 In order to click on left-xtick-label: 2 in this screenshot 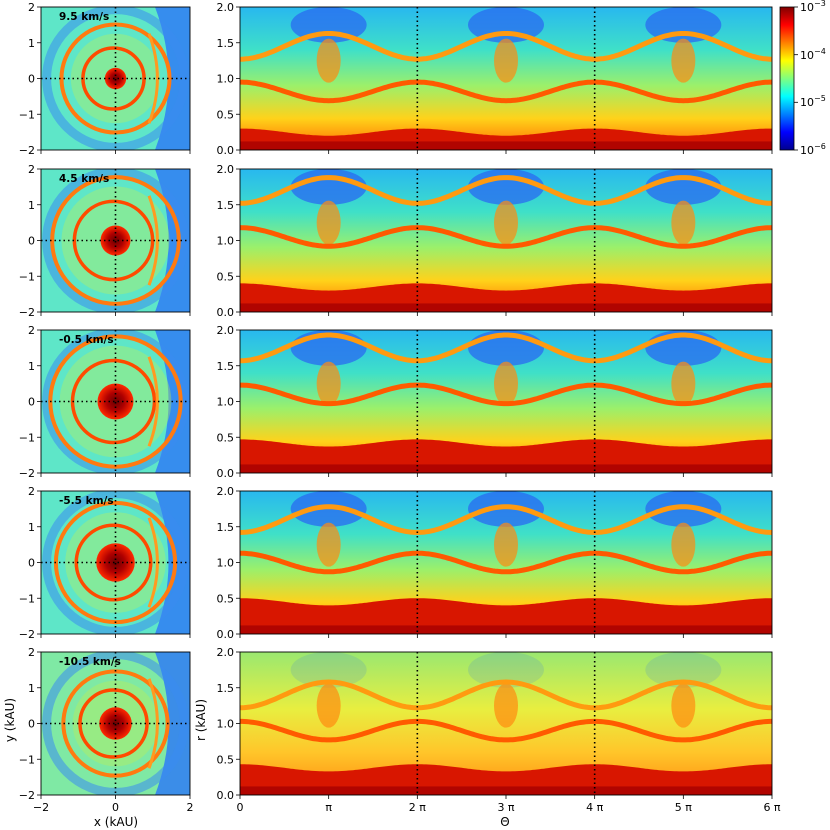, I will do `click(190, 807)`.